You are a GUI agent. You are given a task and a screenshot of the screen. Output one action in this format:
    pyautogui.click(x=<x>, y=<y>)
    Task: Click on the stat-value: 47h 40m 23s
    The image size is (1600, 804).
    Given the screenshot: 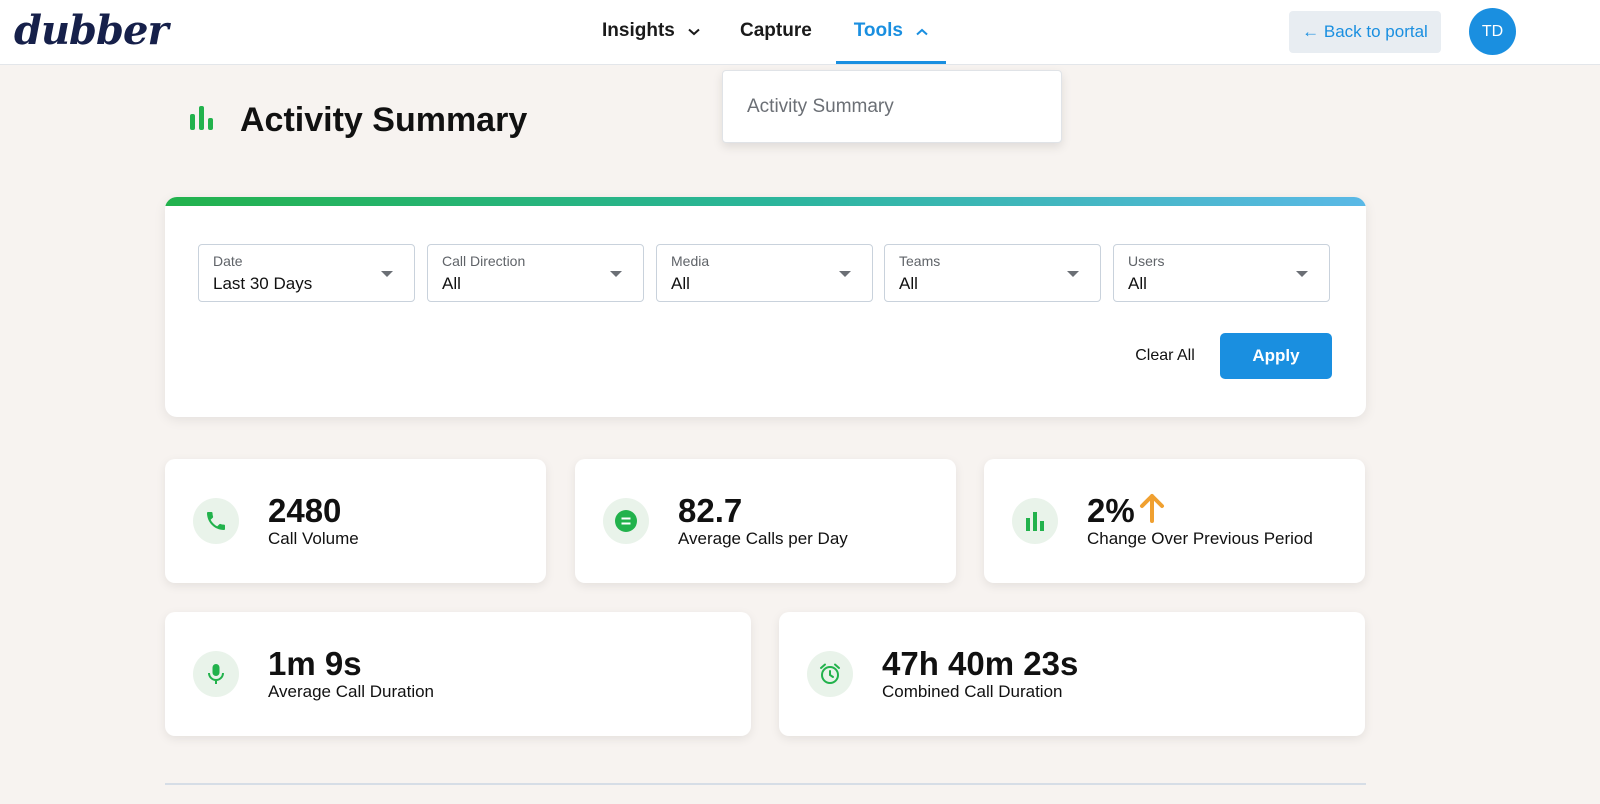 What is the action you would take?
    pyautogui.click(x=980, y=663)
    